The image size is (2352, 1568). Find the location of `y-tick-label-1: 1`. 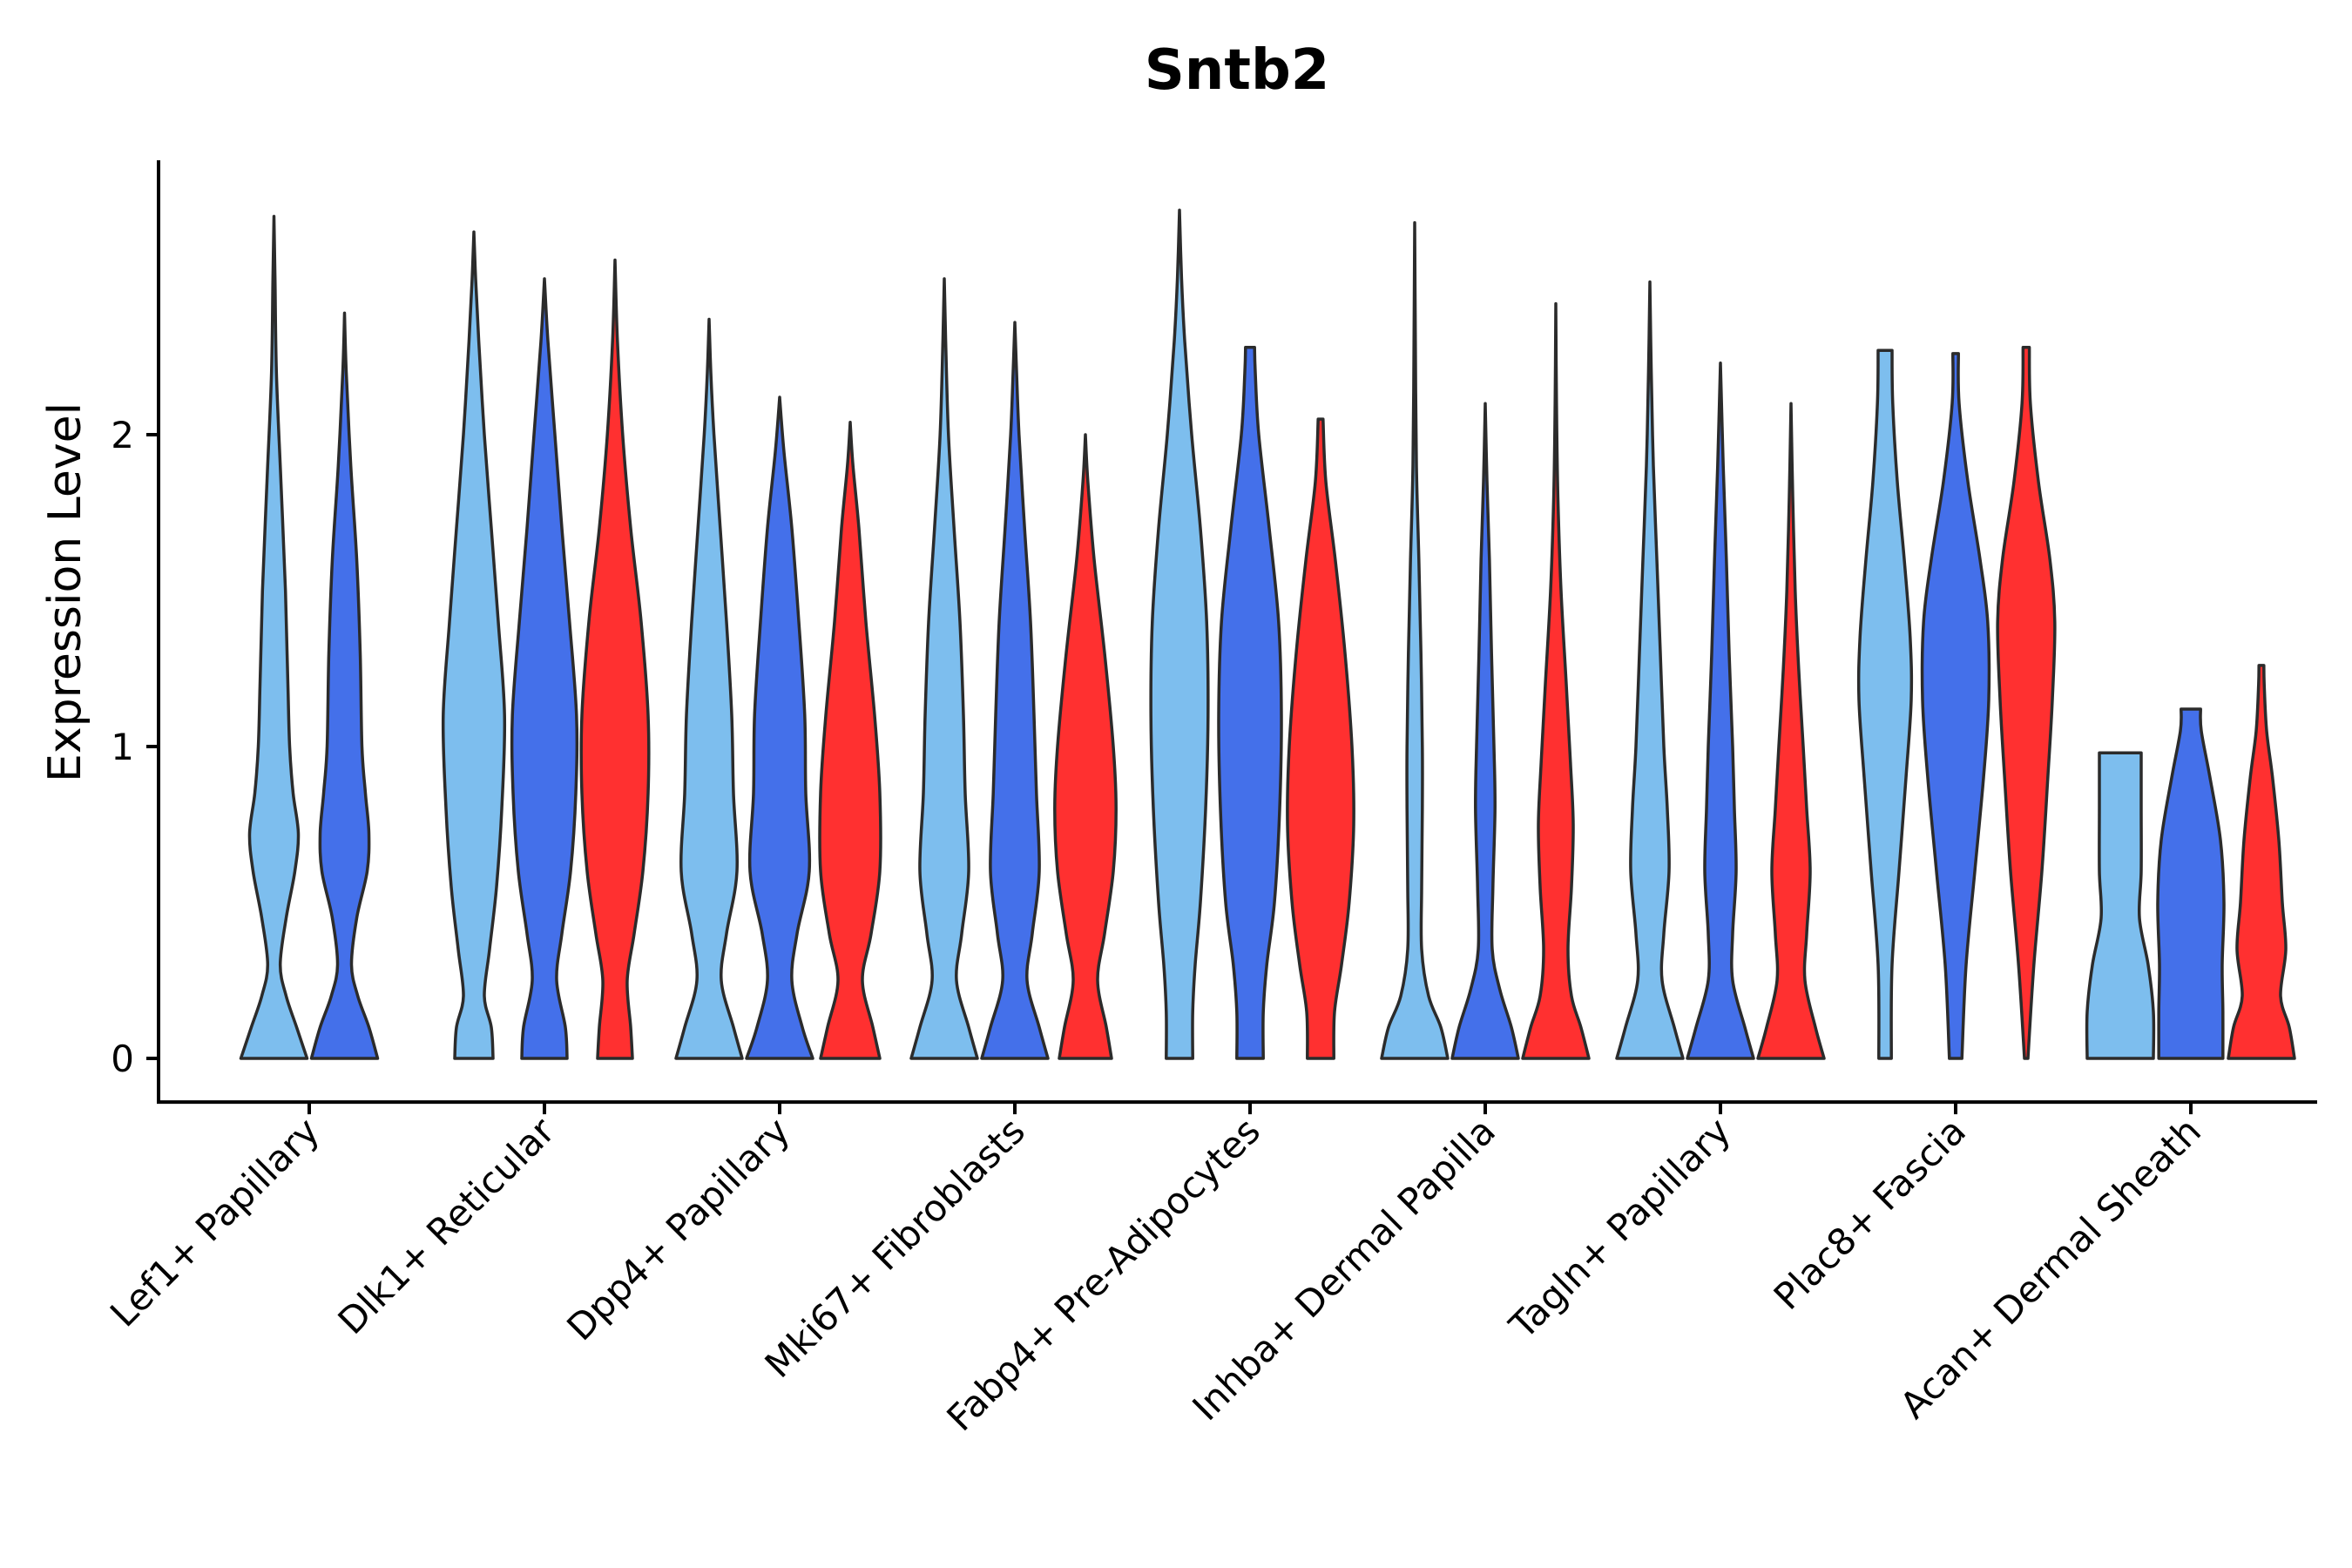

y-tick-label-1: 1 is located at coordinates (122, 747).